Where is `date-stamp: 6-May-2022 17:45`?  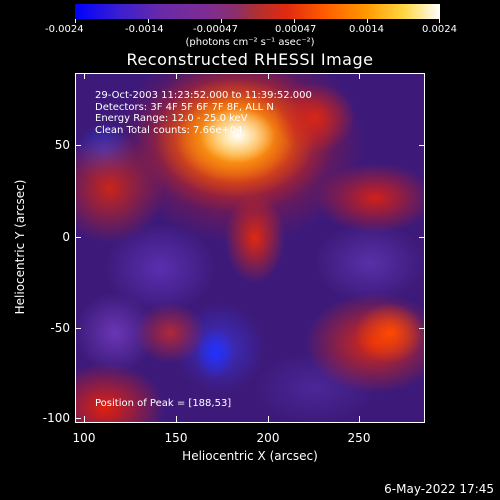
date-stamp: 6-May-2022 17:45 is located at coordinates (439, 489).